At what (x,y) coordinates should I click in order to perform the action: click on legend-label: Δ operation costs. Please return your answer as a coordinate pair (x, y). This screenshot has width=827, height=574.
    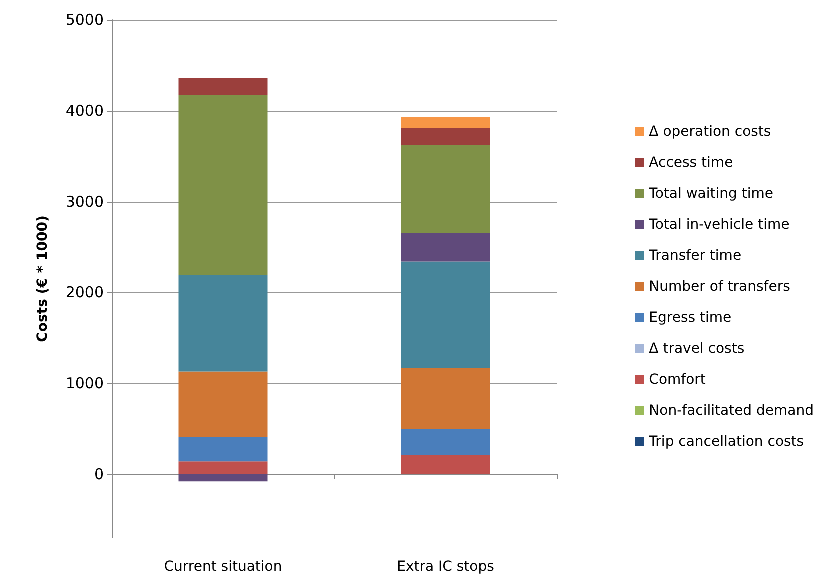
    Looking at the image, I should click on (710, 132).